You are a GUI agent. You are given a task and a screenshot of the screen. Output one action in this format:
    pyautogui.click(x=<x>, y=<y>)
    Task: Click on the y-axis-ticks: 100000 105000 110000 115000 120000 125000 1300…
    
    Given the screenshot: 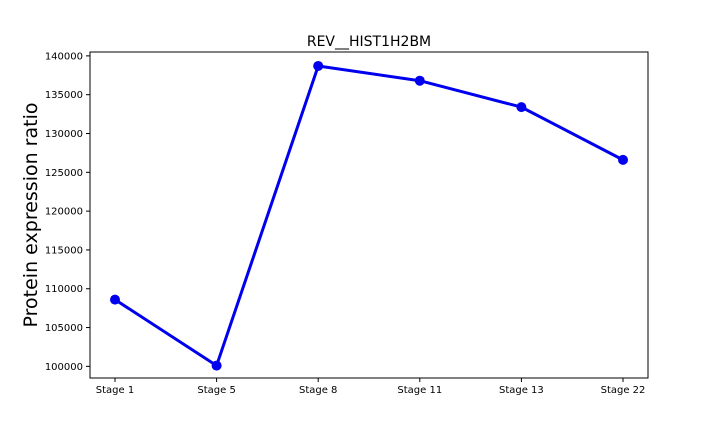 What is the action you would take?
    pyautogui.click(x=67, y=212)
    